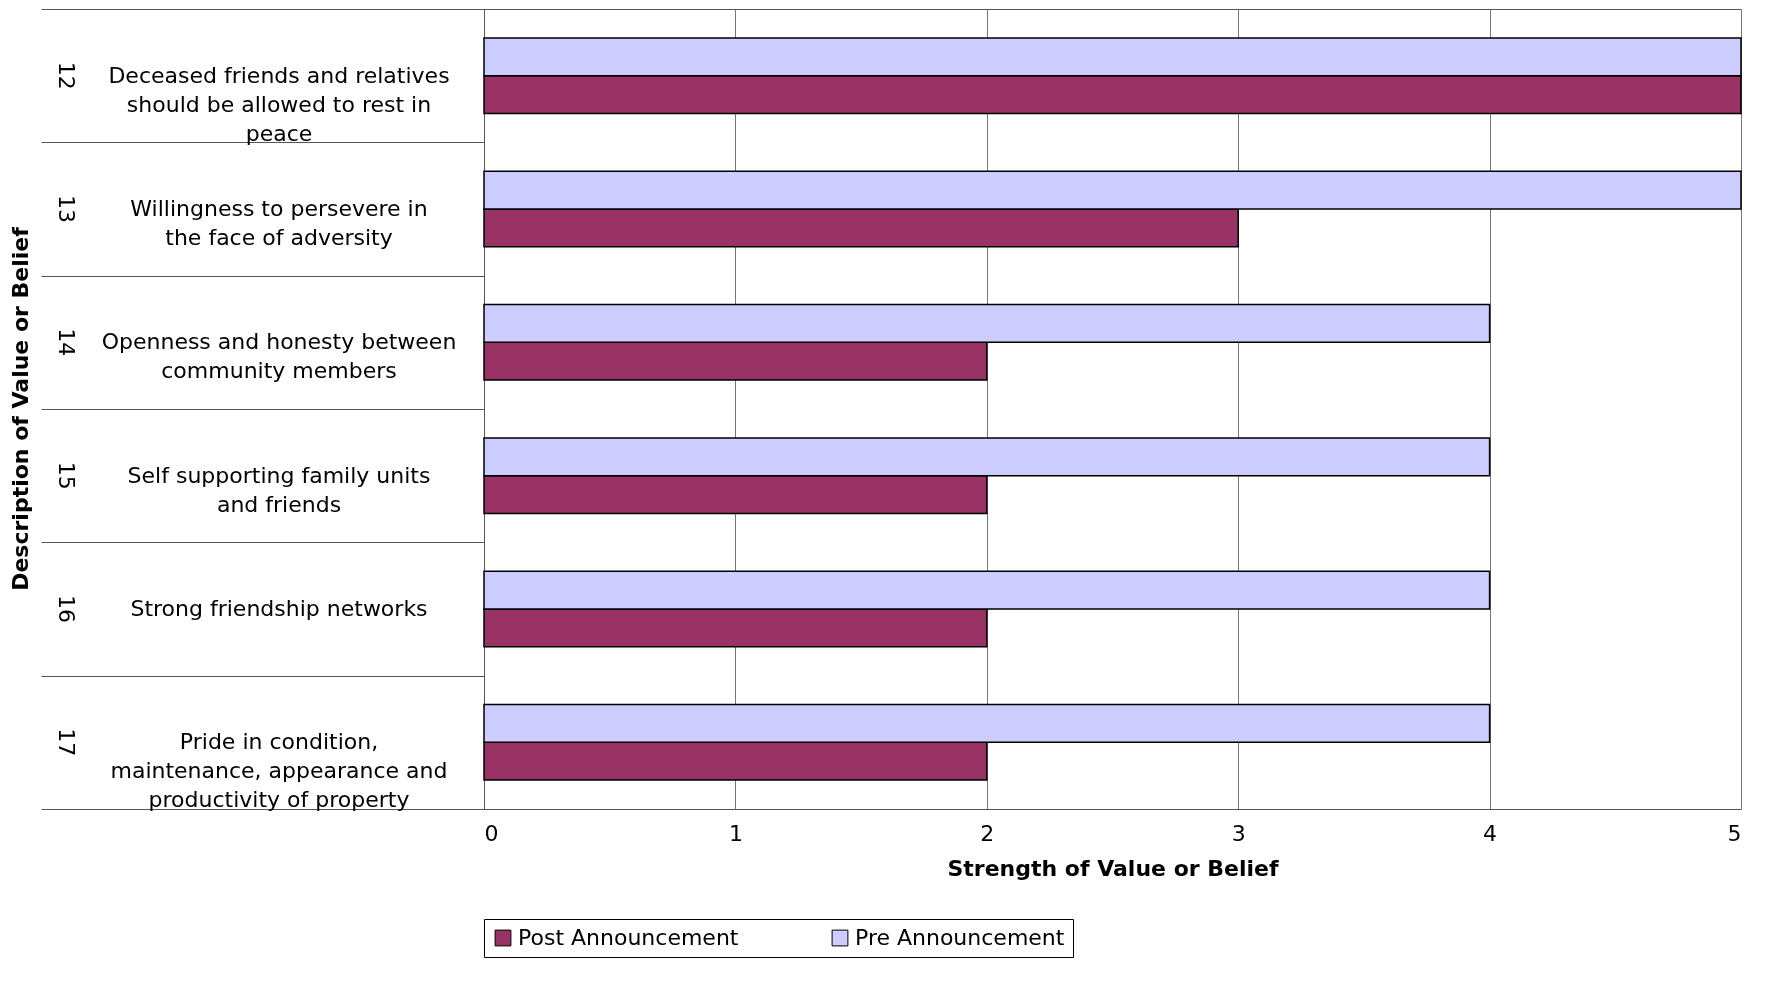 The width and height of the screenshot is (1773, 984). I want to click on x-tick-label: 1, so click(735, 833).